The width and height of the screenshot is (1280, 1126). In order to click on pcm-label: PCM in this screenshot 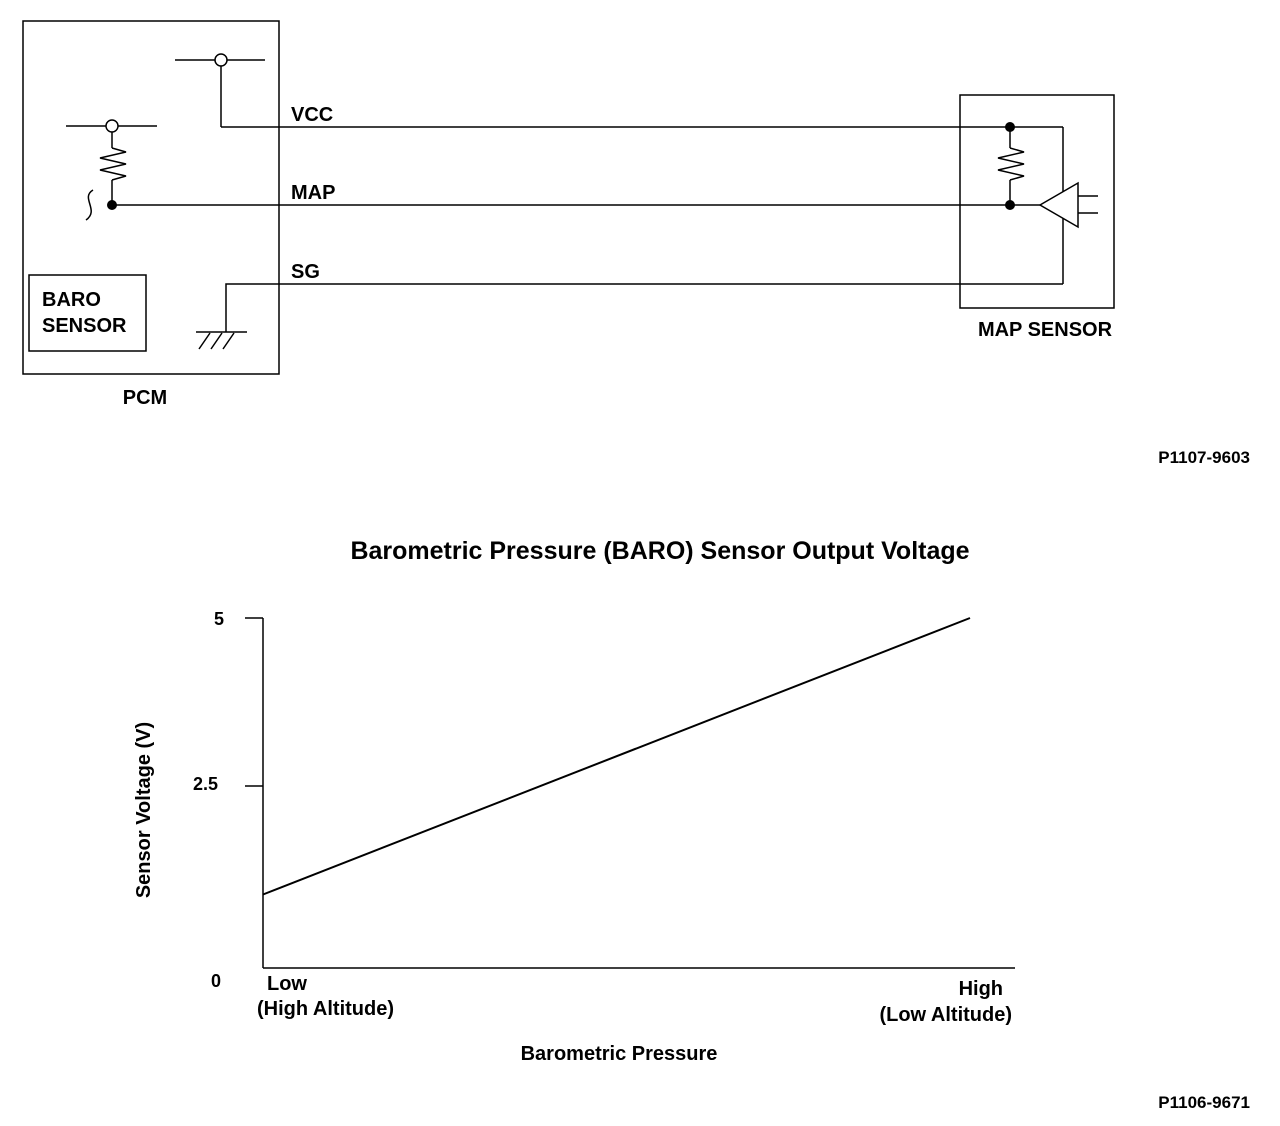, I will do `click(145, 398)`.